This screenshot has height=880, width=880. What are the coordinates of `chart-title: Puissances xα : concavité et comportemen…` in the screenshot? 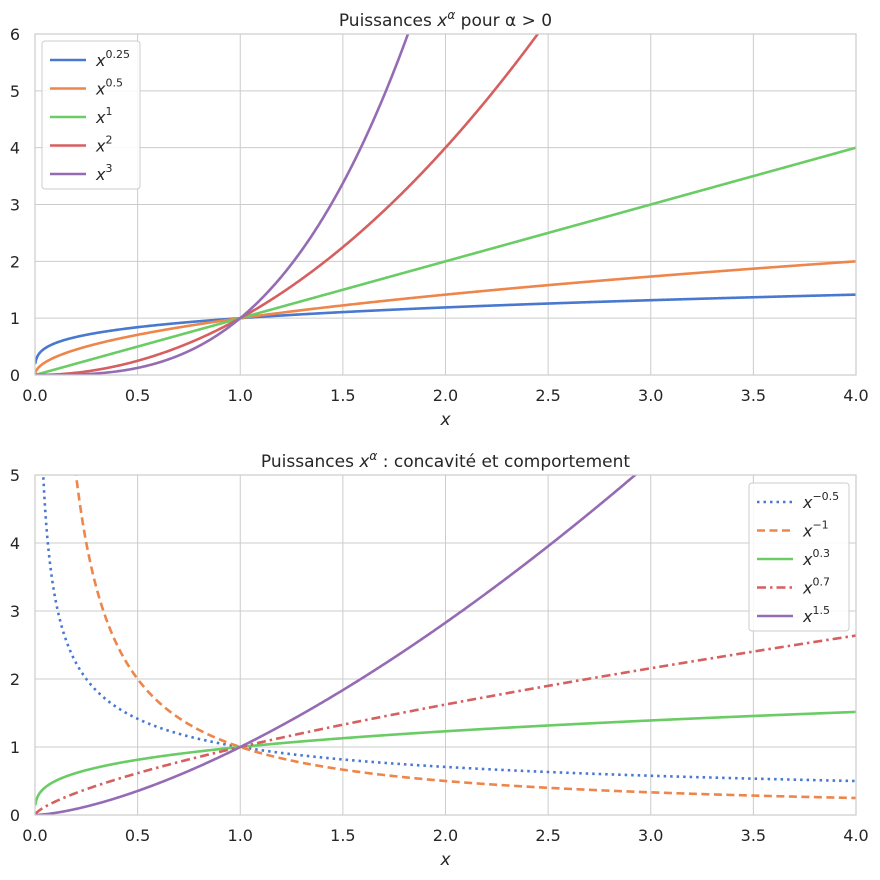 It's located at (445, 460).